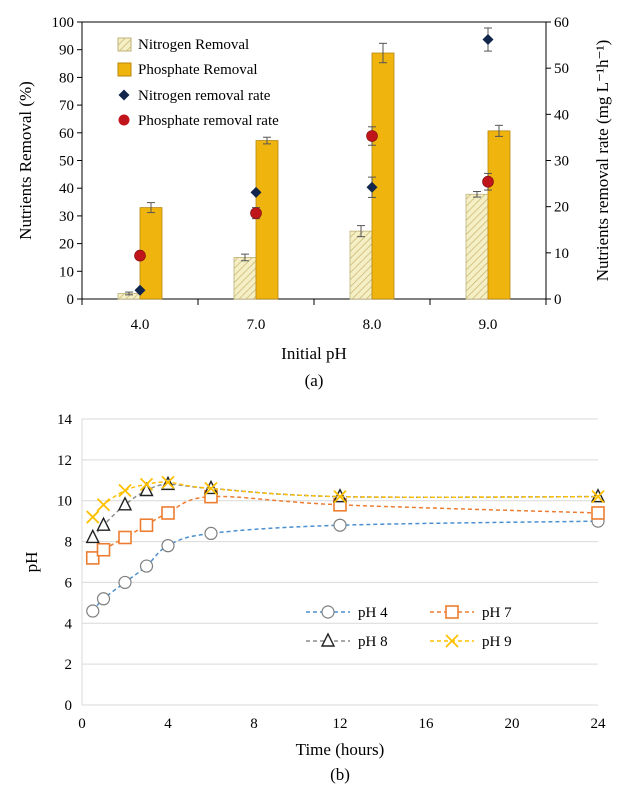 The image size is (624, 794). Describe the element at coordinates (204, 96) in the screenshot. I see `legend-label: Nitrogen removal rate` at that location.